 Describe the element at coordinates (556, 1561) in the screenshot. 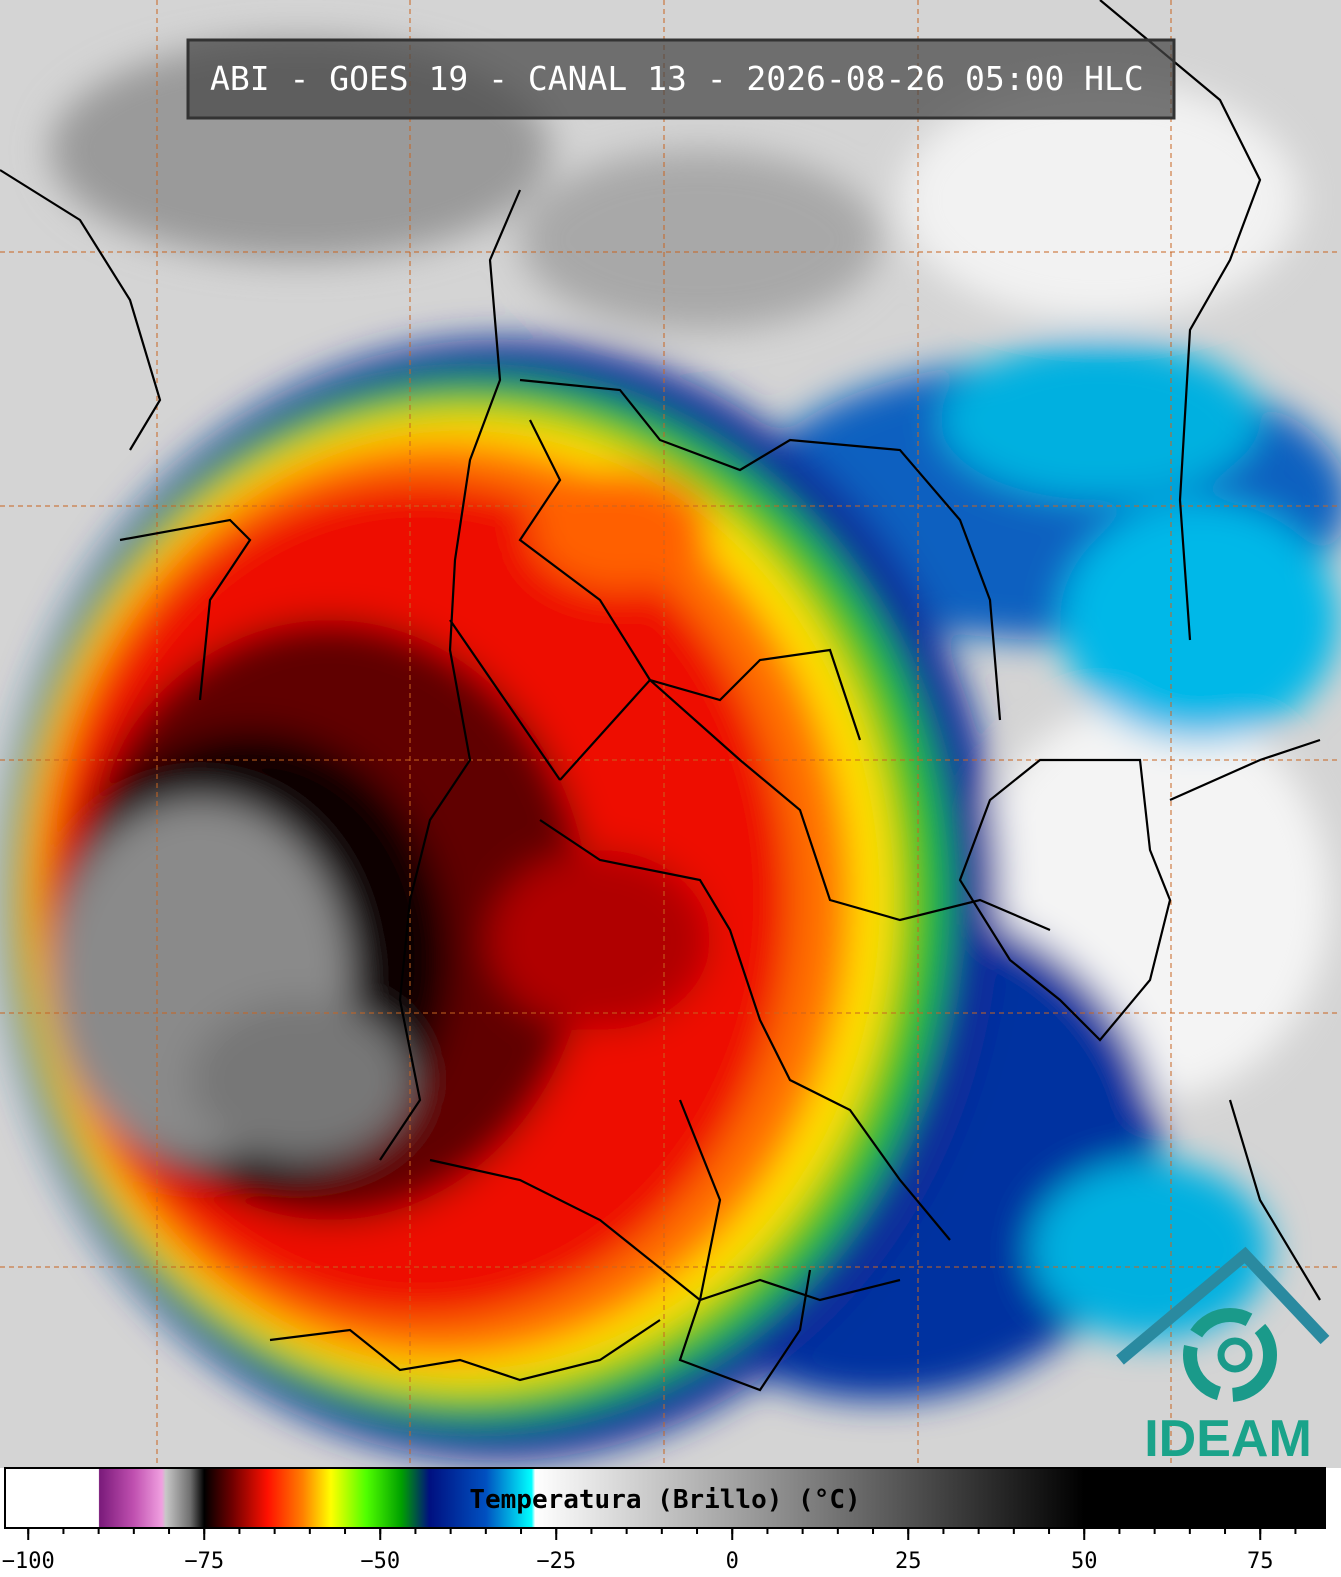

I see `tick-label: −25` at that location.